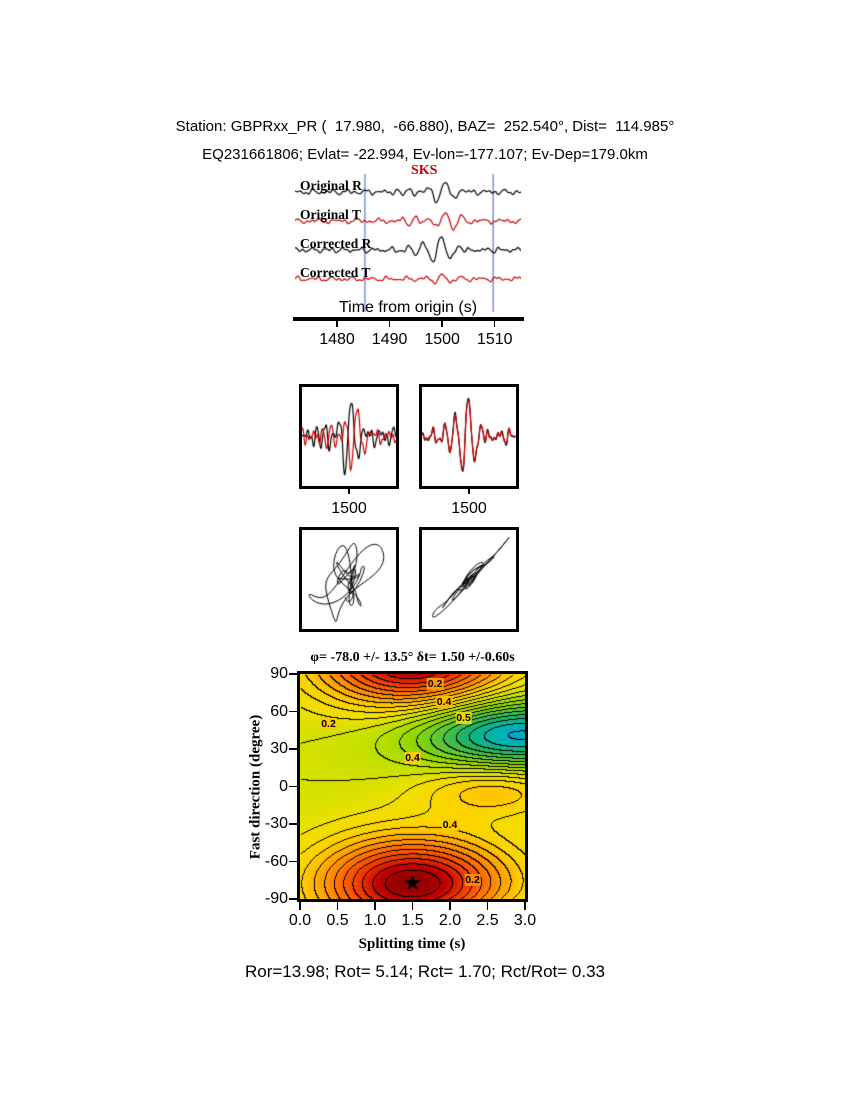 The width and height of the screenshot is (850, 1100). I want to click on splitting-time-tick-label: 3.0, so click(525, 920).